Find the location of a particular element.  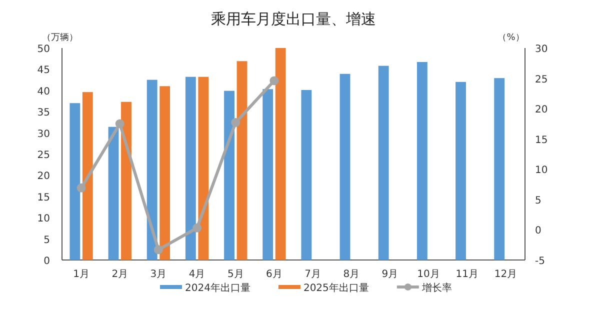

x-tick-label: 2月 is located at coordinates (120, 274).